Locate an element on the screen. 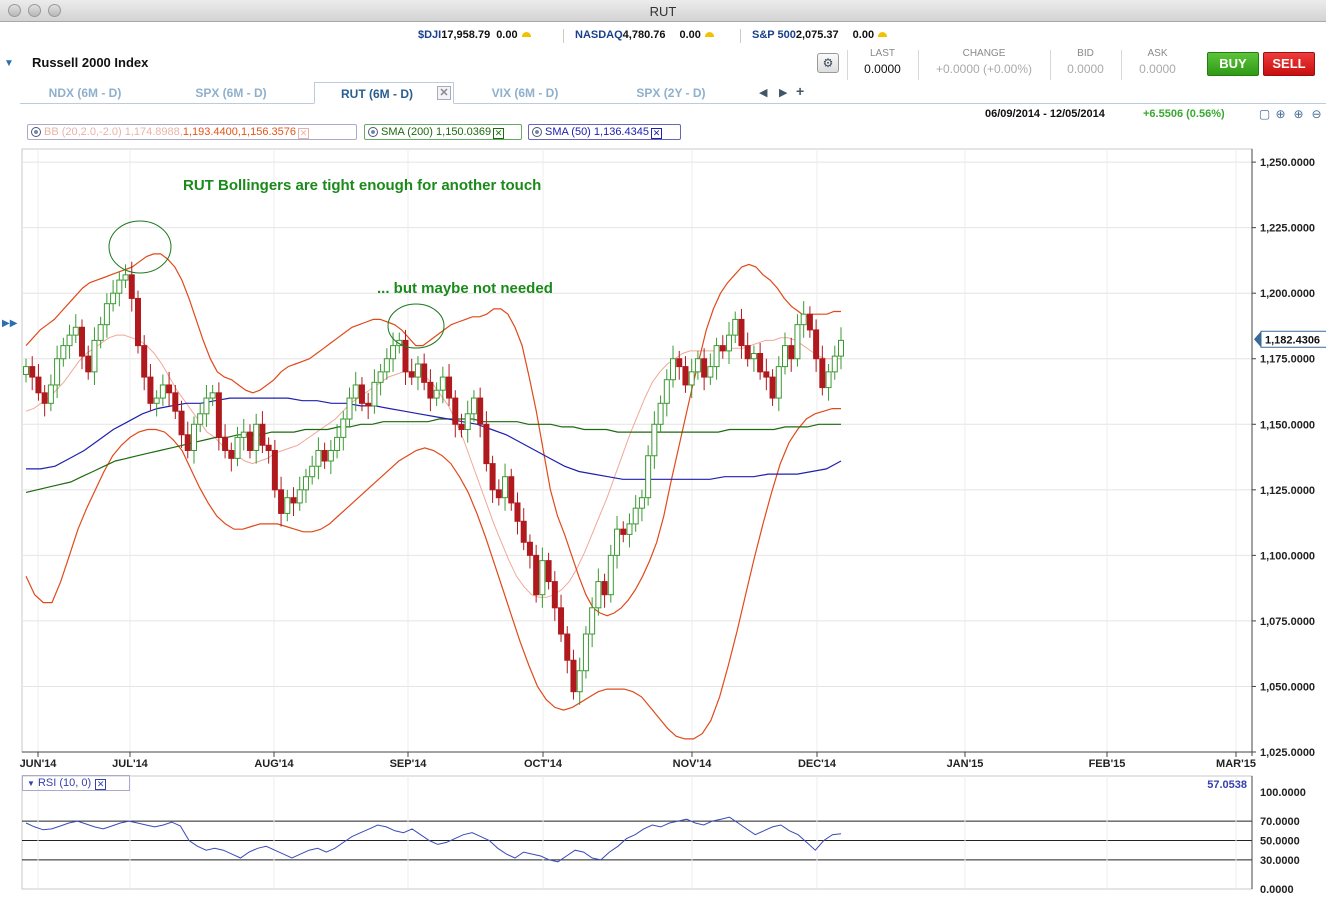 The height and width of the screenshot is (923, 1326). x-tick-label: JUL'14 is located at coordinates (130, 764).